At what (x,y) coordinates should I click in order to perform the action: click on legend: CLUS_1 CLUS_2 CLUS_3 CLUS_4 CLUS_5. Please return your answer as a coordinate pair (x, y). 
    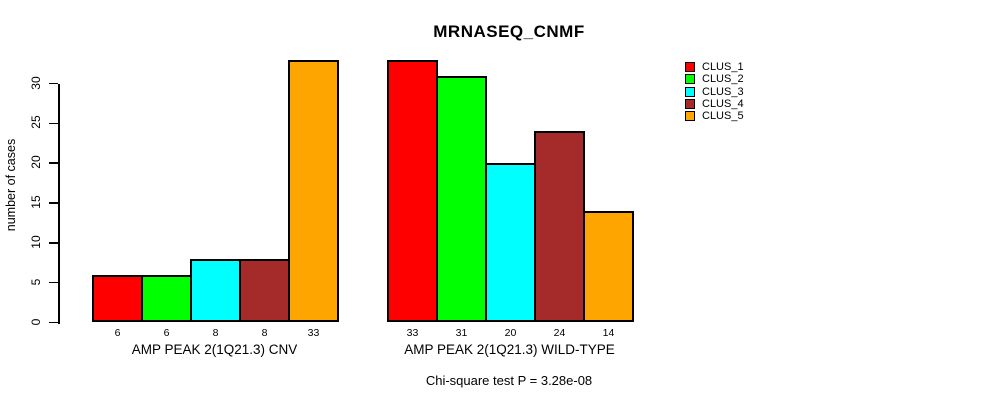
    Looking at the image, I should click on (714, 91).